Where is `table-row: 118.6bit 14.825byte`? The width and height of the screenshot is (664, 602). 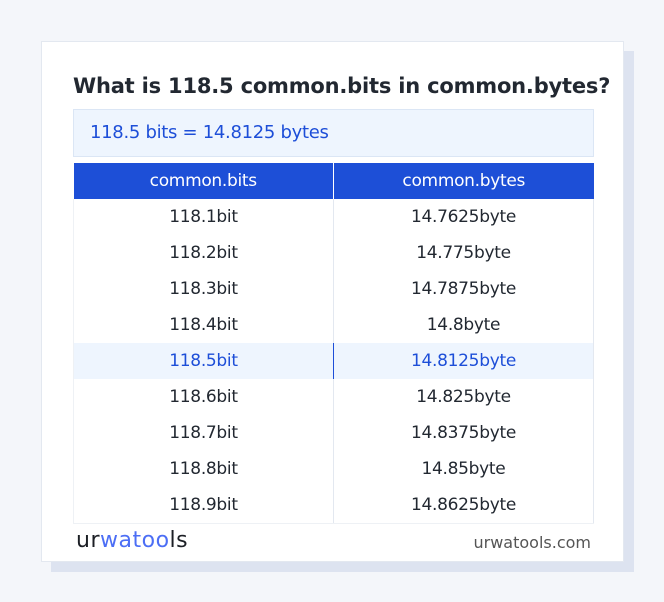 table-row: 118.6bit 14.825byte is located at coordinates (333, 397).